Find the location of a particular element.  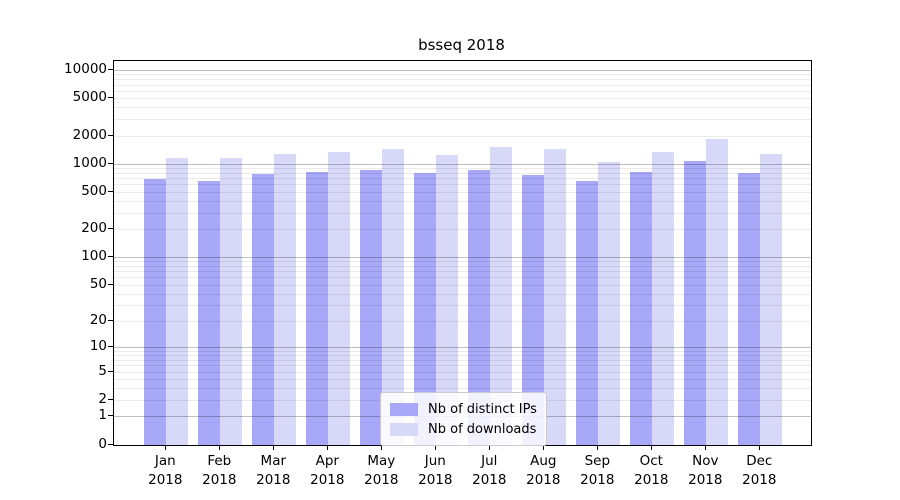

legend: Nb of distinct IPs Nb of downloads is located at coordinates (463, 419).